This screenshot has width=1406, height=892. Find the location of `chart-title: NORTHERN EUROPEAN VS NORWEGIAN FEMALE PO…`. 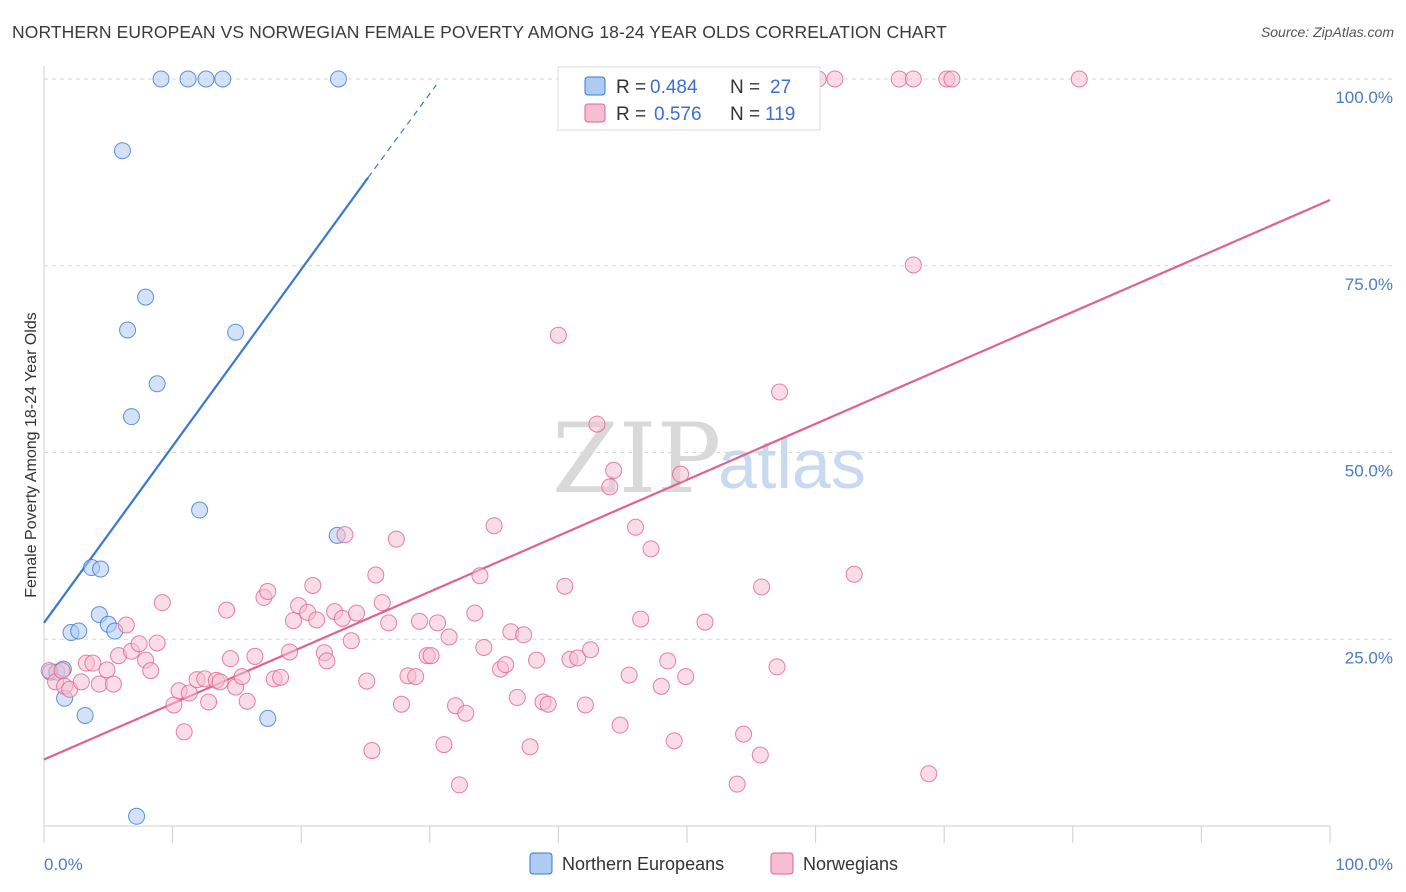

chart-title: NORTHERN EUROPEAN VS NORWEGIAN FEMALE PO… is located at coordinates (479, 32).